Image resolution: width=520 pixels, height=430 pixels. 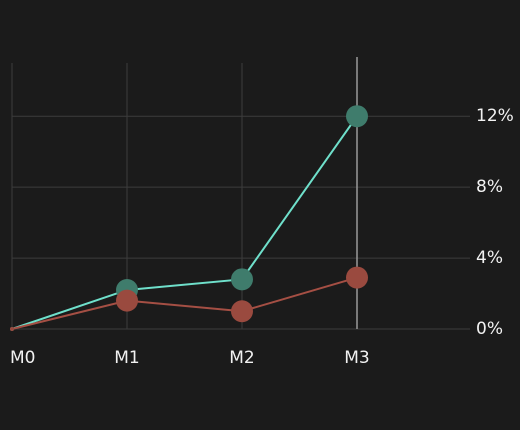 I want to click on x-tick-label: M0, so click(x=22, y=358).